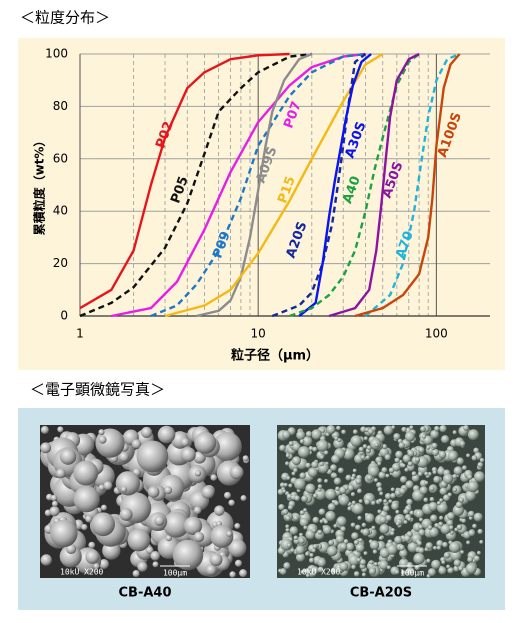  I want to click on heading: ＜粒度分布＞, so click(65, 18).